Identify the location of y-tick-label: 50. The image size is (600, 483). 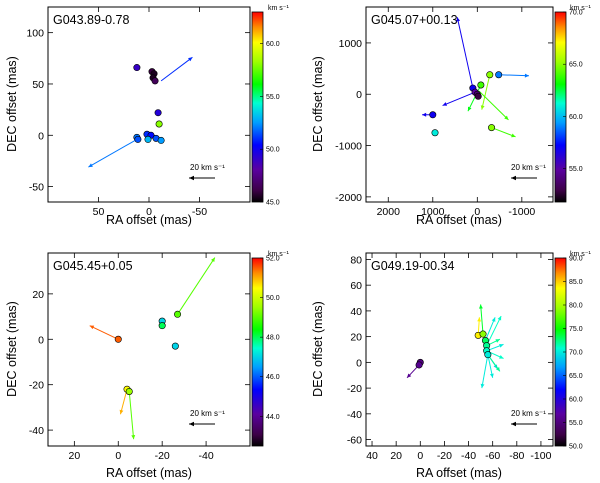
(38, 85).